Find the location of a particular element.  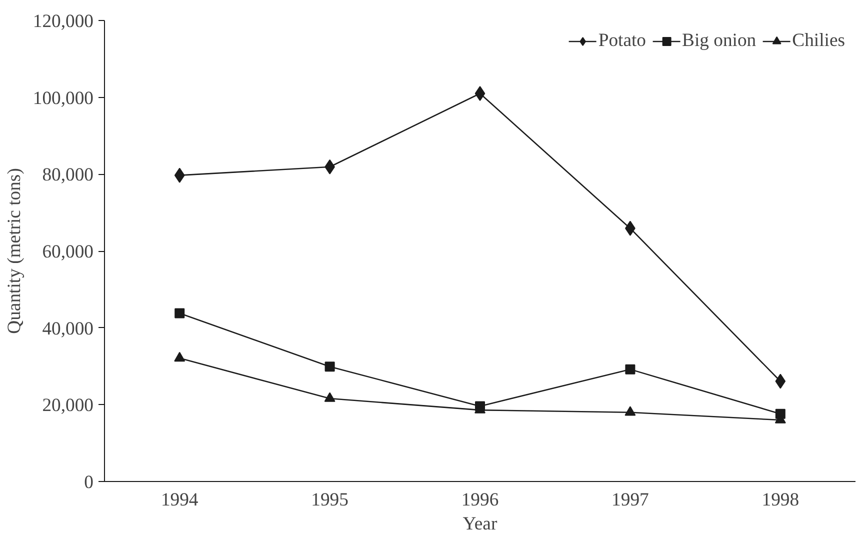

x-tick-label: 1996 is located at coordinates (480, 500).